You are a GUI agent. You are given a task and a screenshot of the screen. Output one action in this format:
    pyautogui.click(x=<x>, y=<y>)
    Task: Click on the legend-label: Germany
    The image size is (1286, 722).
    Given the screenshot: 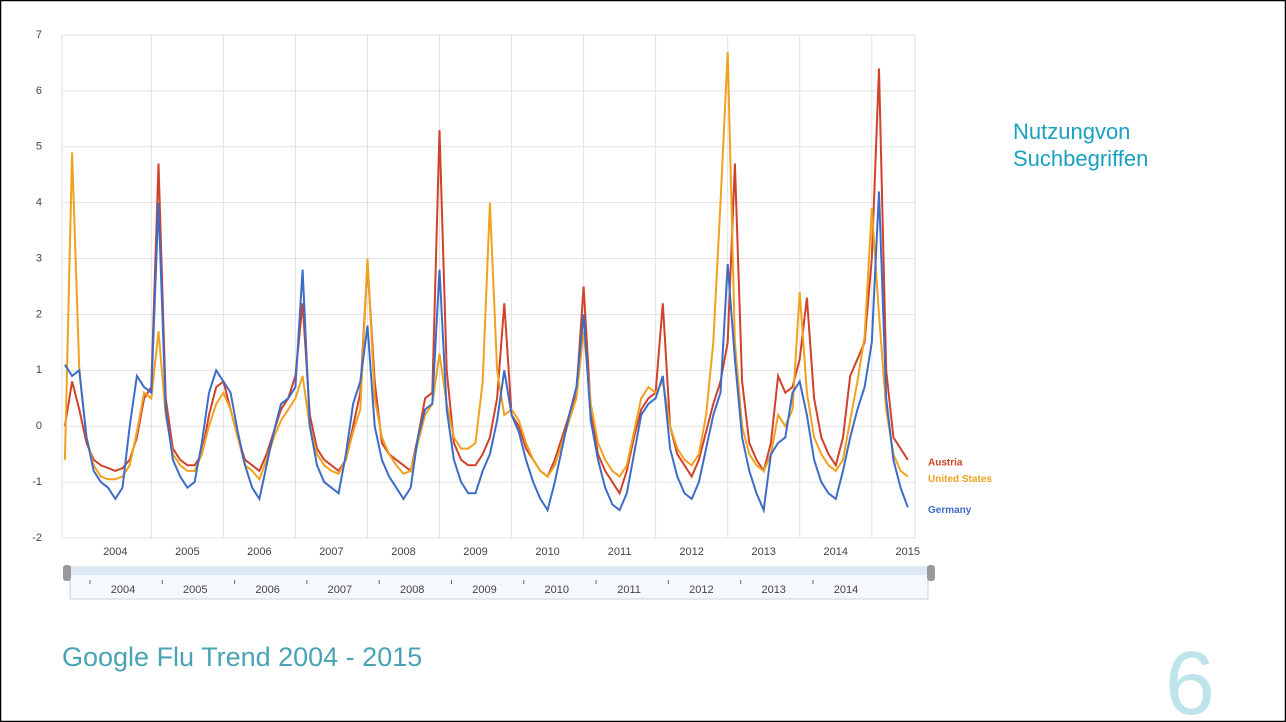 What is the action you would take?
    pyautogui.click(x=950, y=510)
    